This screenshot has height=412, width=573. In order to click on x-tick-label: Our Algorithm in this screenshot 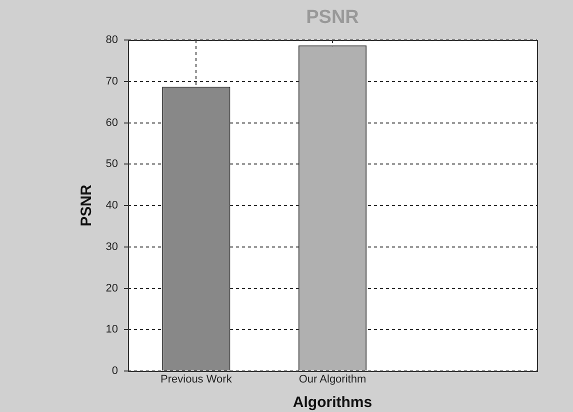, I will do `click(332, 380)`.